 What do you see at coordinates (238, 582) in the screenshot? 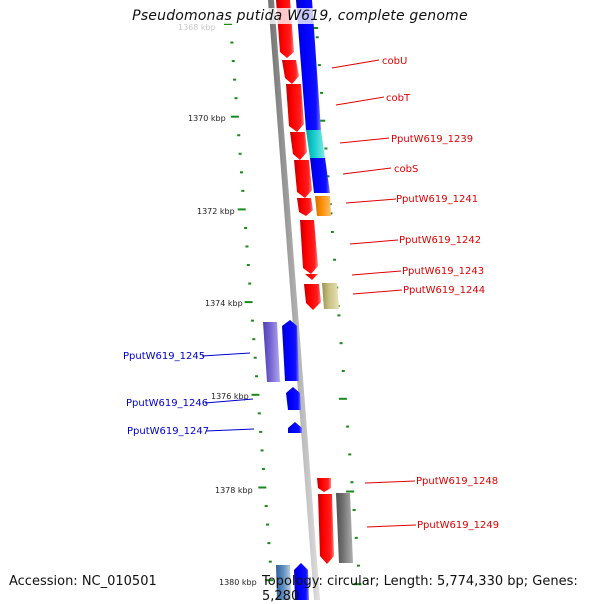
I see `kbp-label-1380: 1380 kbp` at bounding box center [238, 582].